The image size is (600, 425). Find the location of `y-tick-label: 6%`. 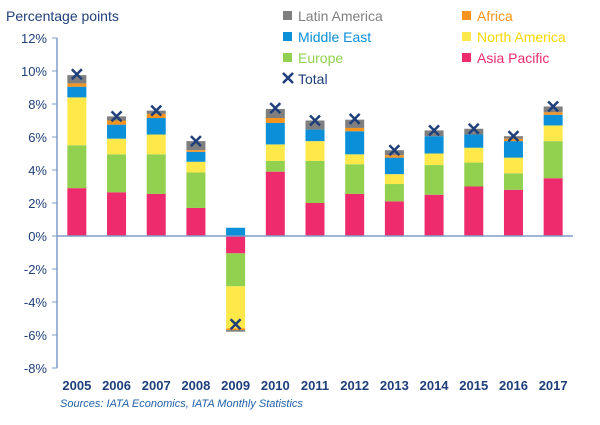

y-tick-label: 6% is located at coordinates (37, 137).